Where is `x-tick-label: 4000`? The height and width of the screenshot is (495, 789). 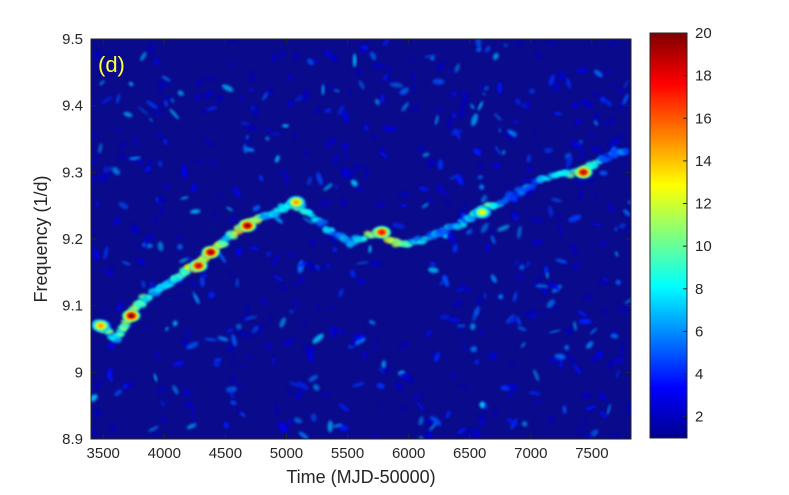
x-tick-label: 4000 is located at coordinates (164, 453).